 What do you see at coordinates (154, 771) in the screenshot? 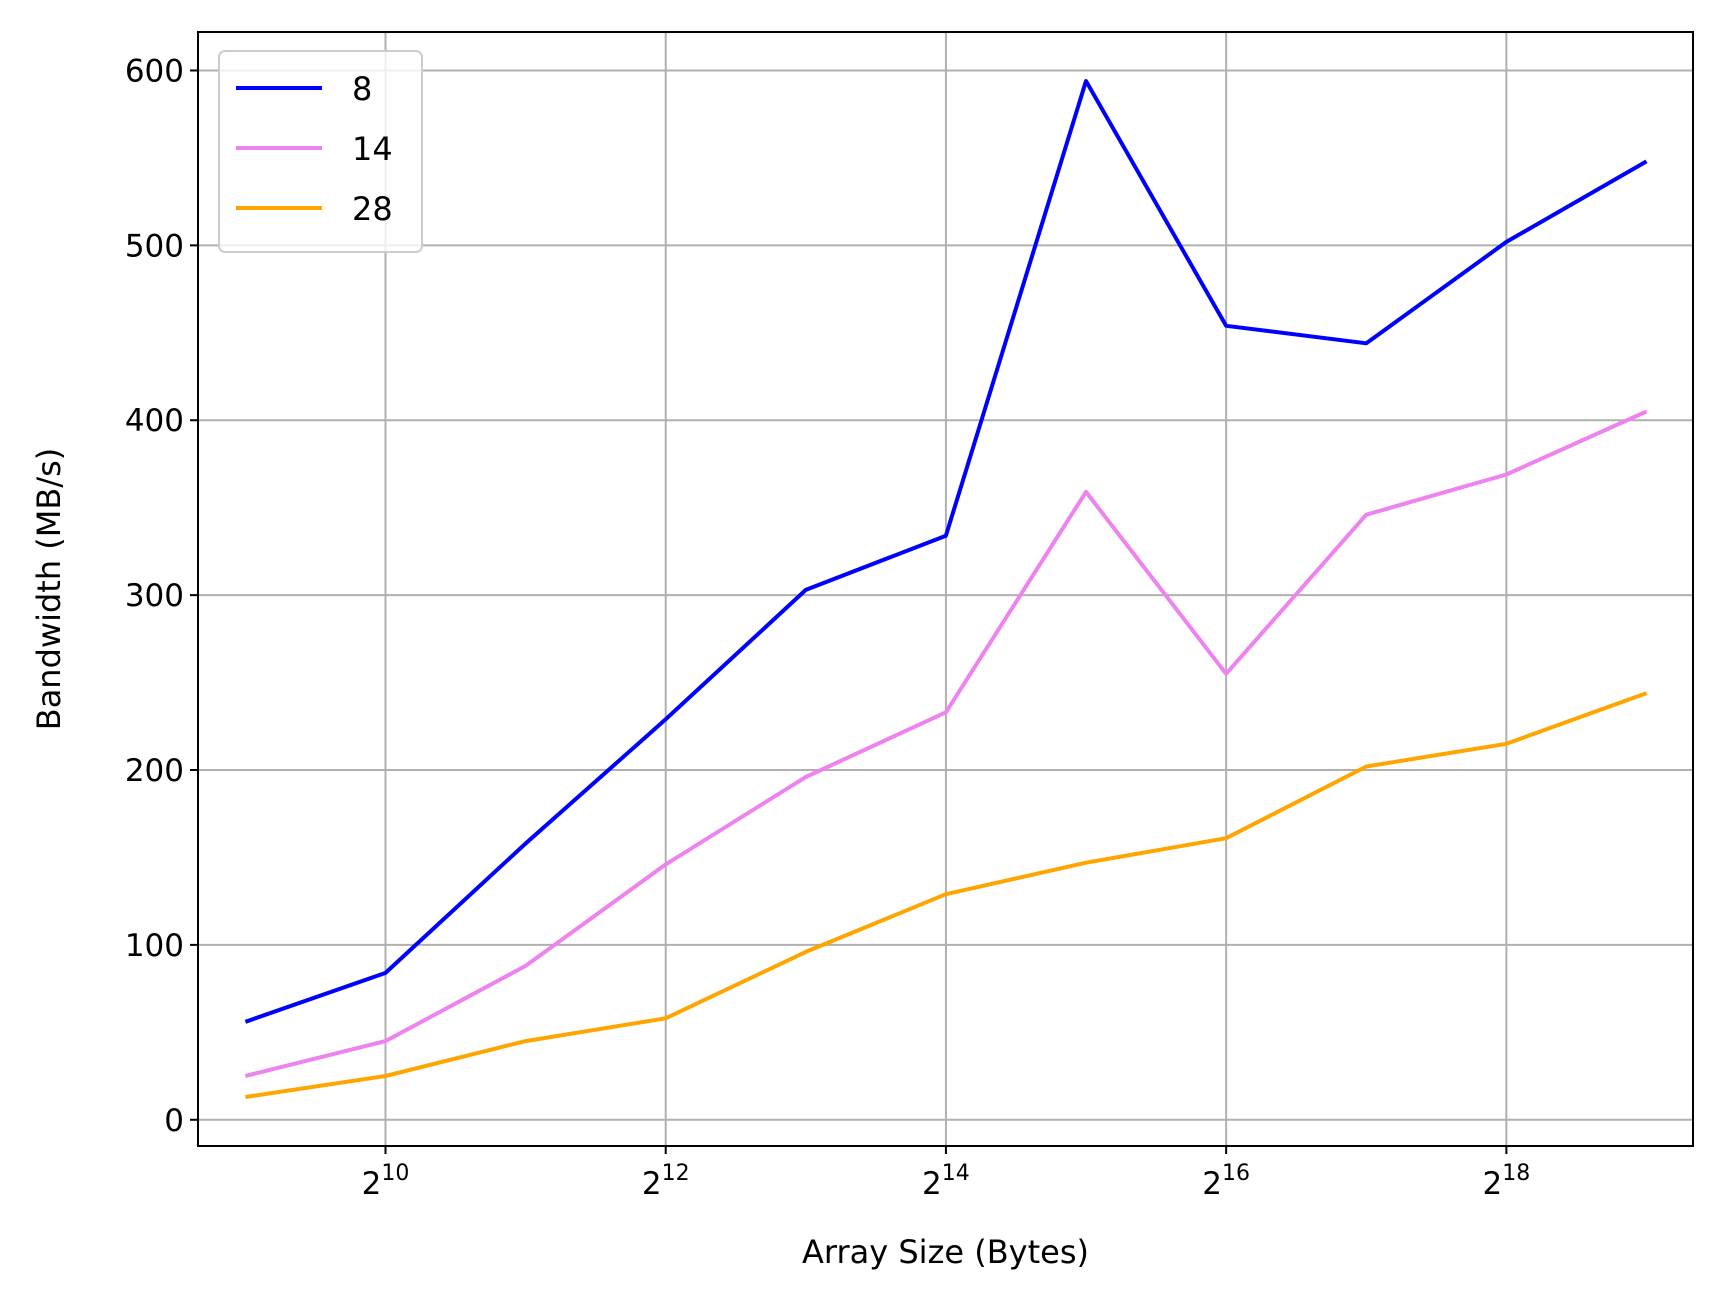
I see `y-tick-label: 200` at bounding box center [154, 771].